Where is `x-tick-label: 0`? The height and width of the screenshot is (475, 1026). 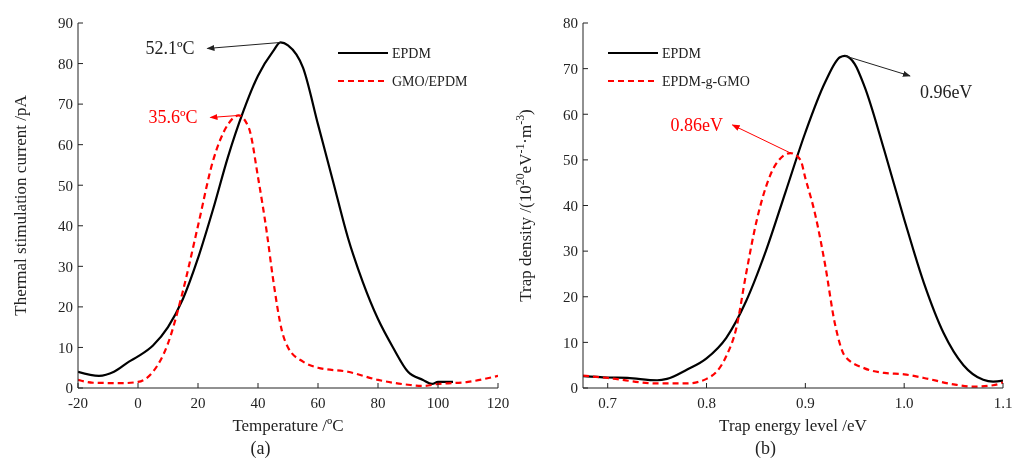 x-tick-label: 0 is located at coordinates (138, 402).